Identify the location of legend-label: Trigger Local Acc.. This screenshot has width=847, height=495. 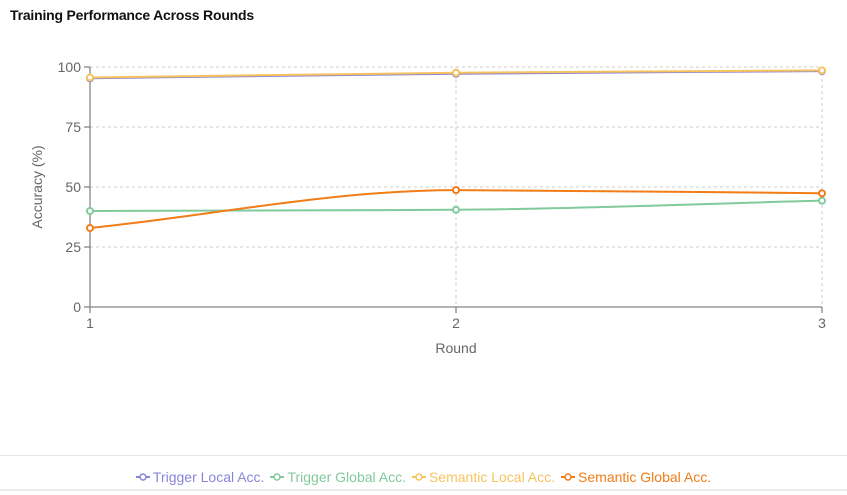
(208, 477).